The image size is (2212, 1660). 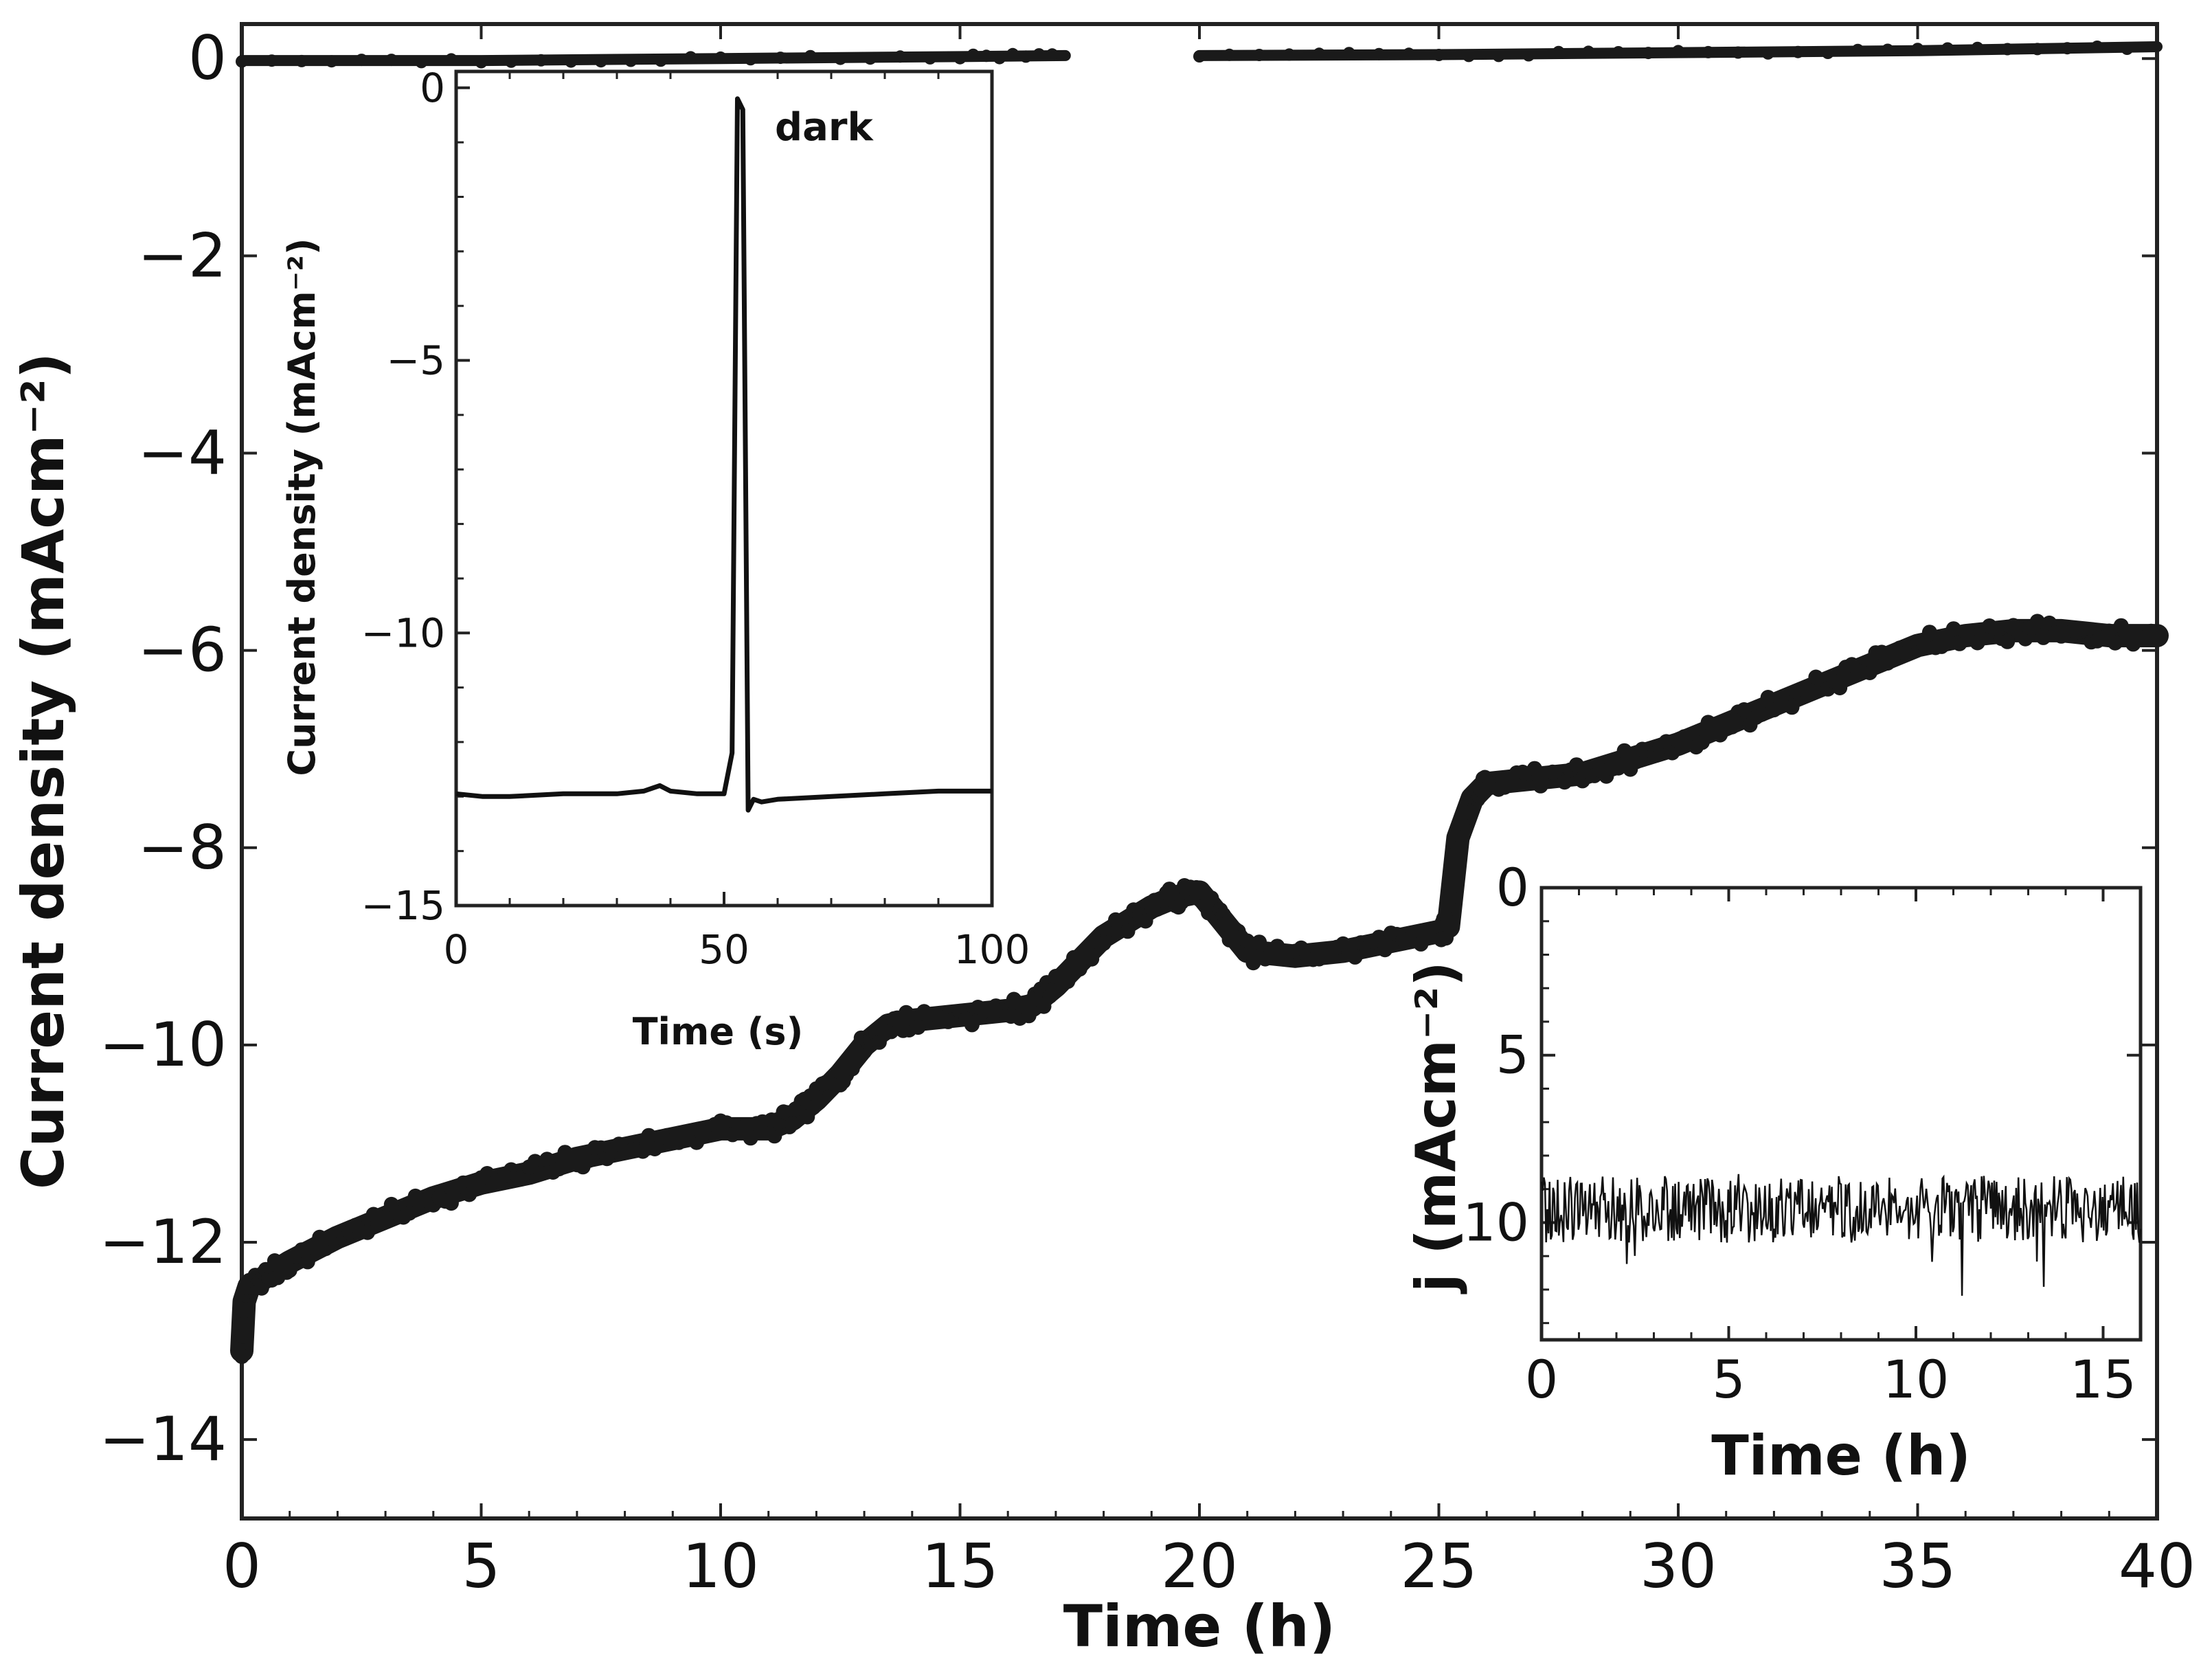 I want to click on inset-bottom-frame, so click(x=1841, y=1114).